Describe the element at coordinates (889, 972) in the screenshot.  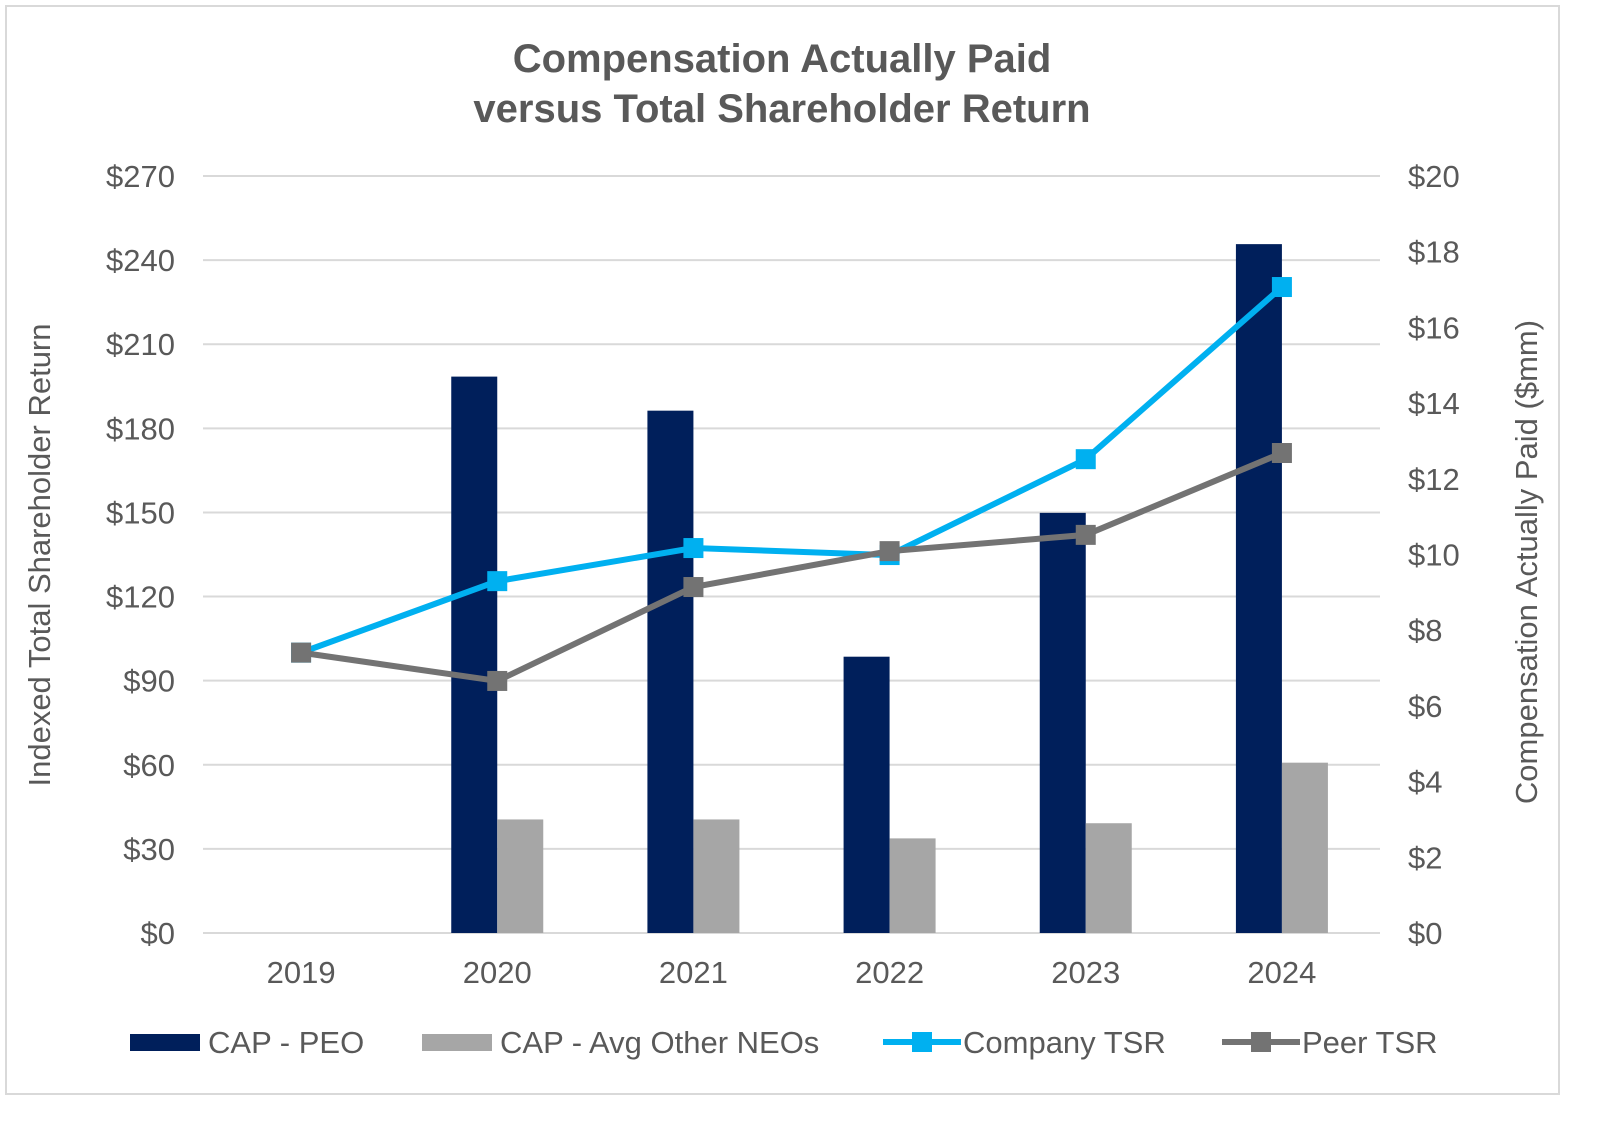
I see `x-tick: 2022` at that location.